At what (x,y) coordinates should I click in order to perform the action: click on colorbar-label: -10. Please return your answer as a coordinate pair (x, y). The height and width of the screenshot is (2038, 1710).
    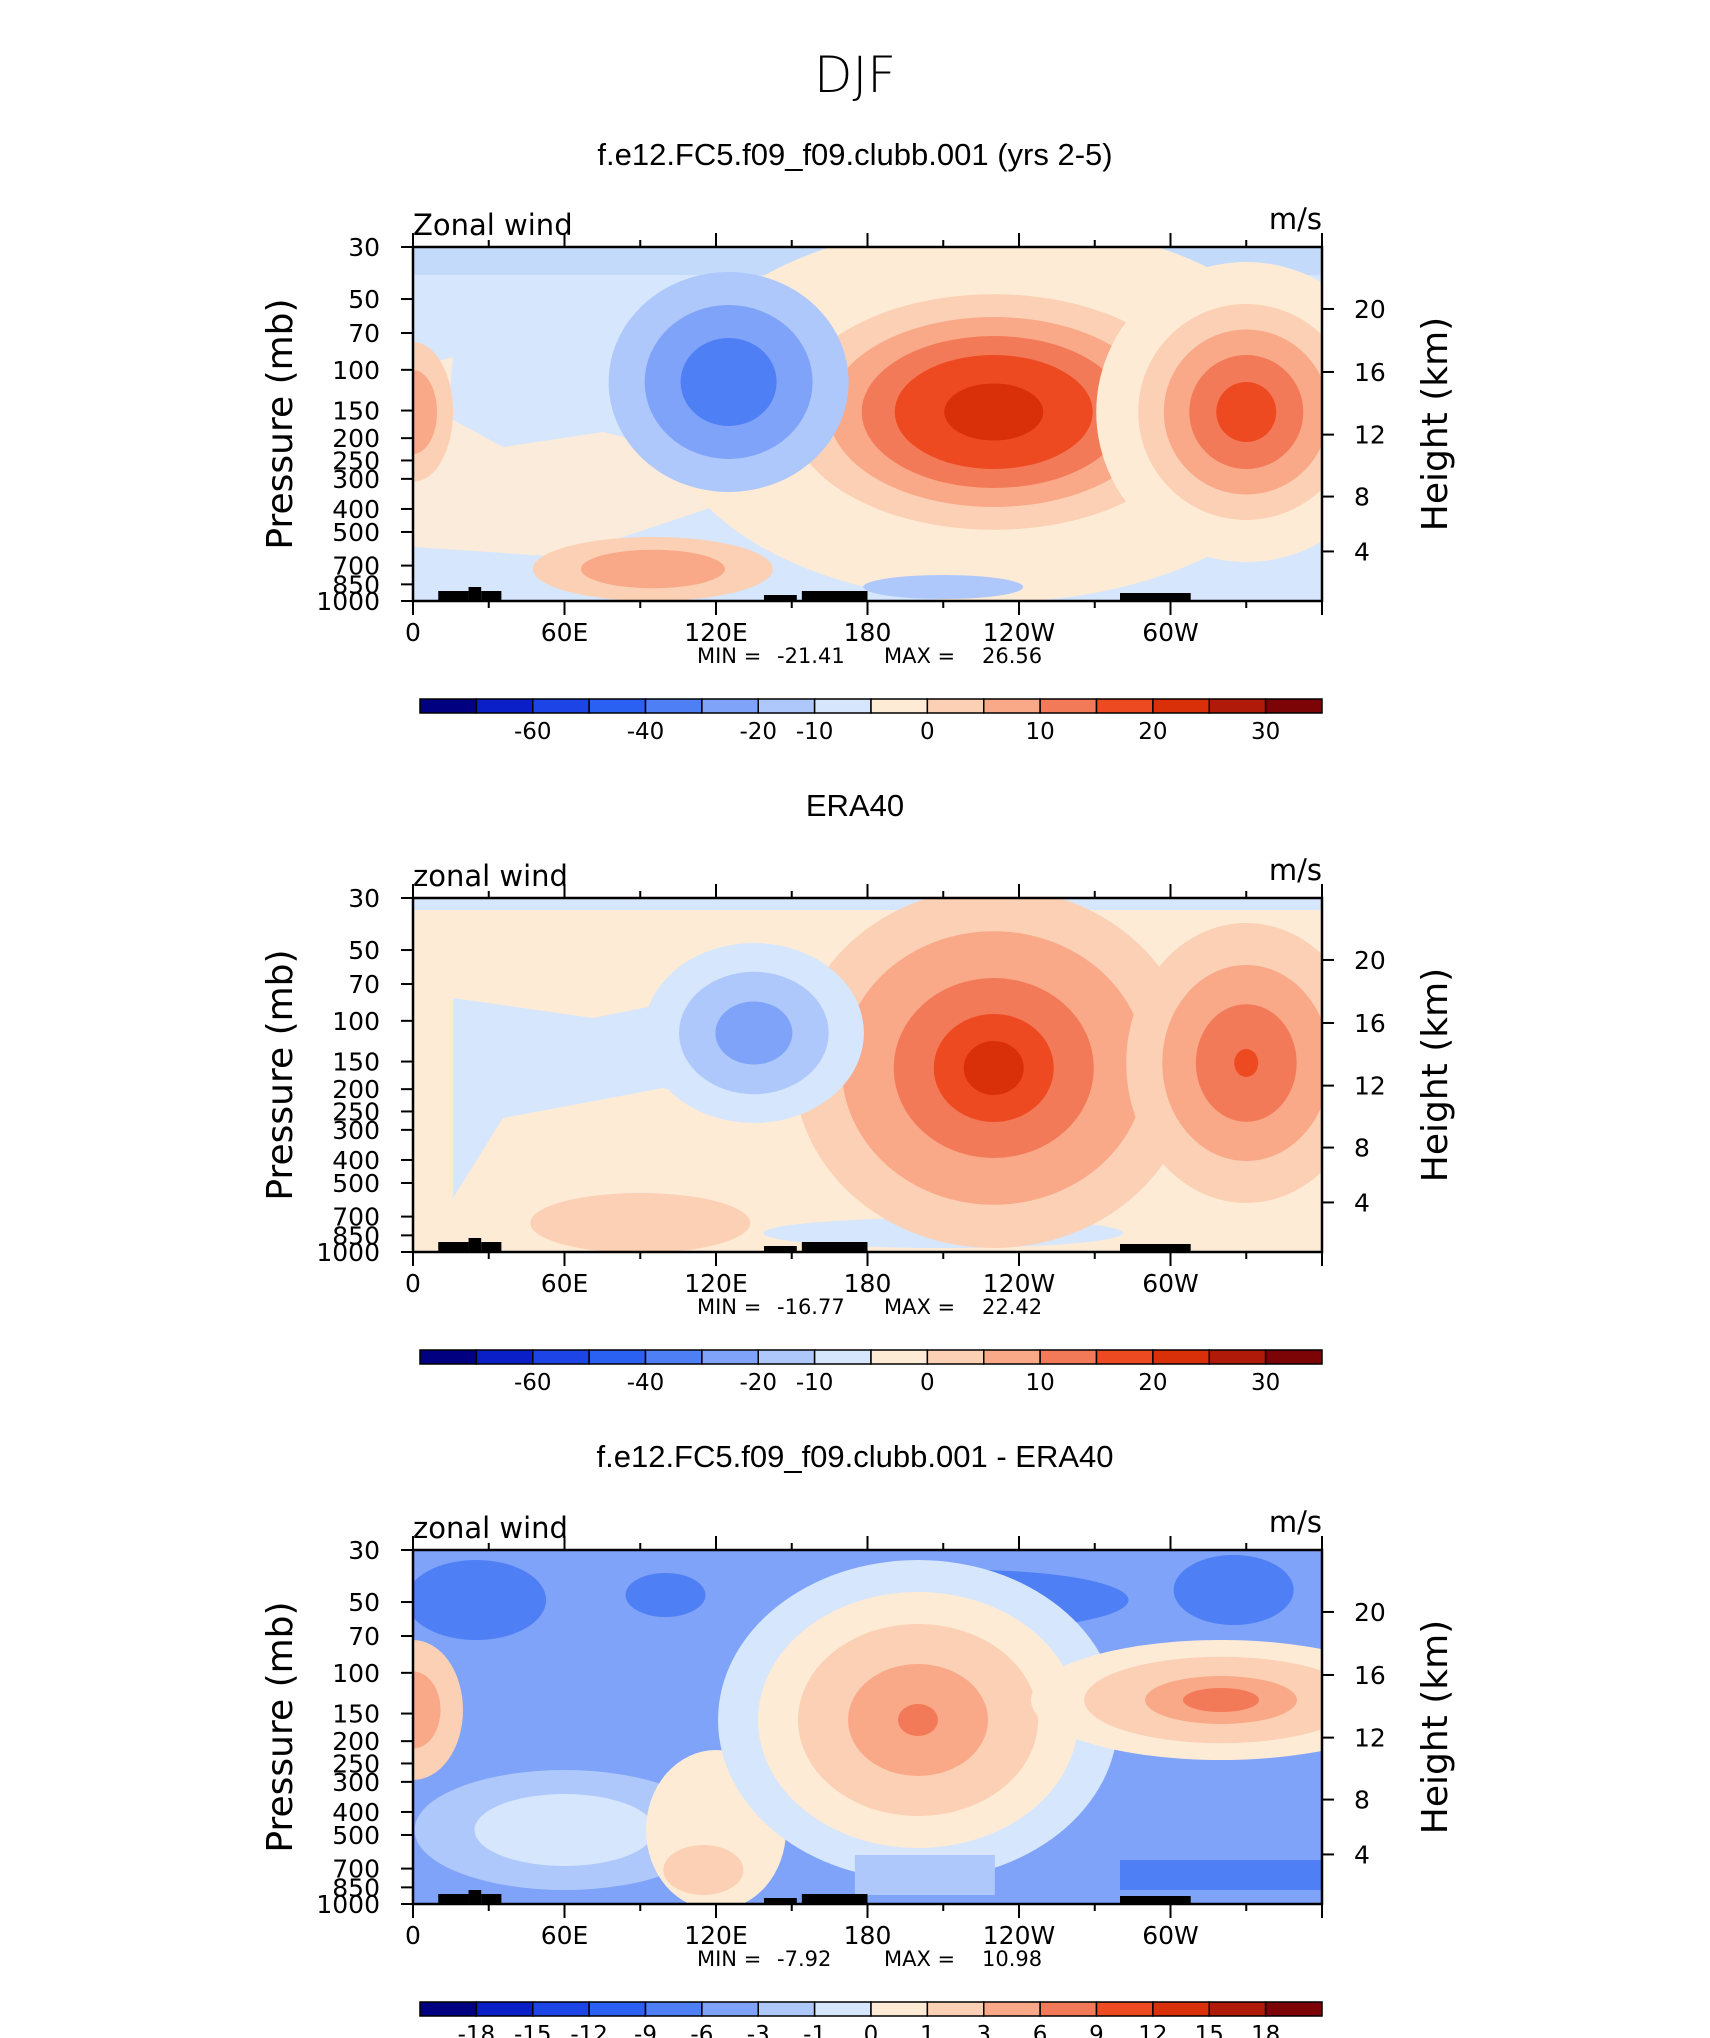
    Looking at the image, I should click on (815, 732).